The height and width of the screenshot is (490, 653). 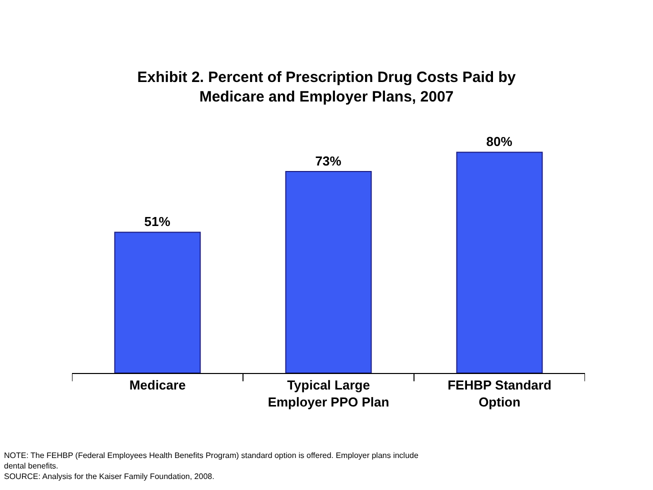 What do you see at coordinates (326, 87) in the screenshot?
I see `chart-title: Exhibit 2. Percent of Prescription Drug Costs Paid by Medicare and Employer Plans, 2007` at bounding box center [326, 87].